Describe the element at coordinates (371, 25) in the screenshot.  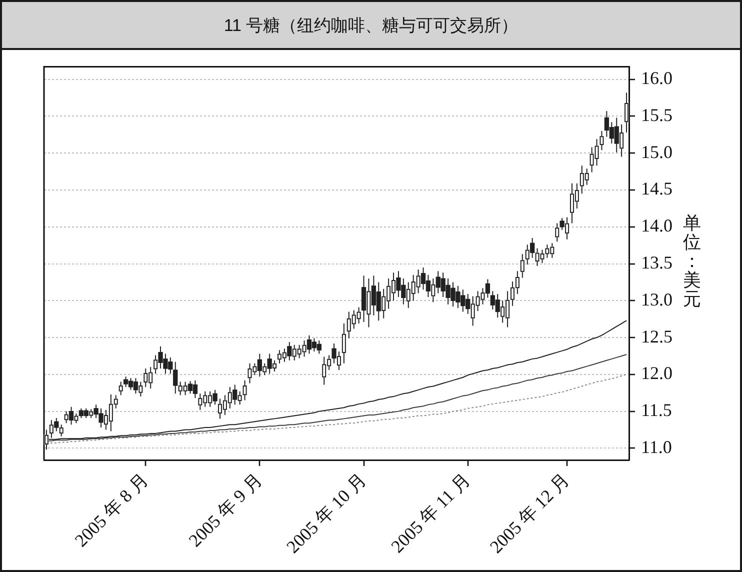
I see `chart-title: 11 号糖（纽约咖啡、糖与可可交易所）` at that location.